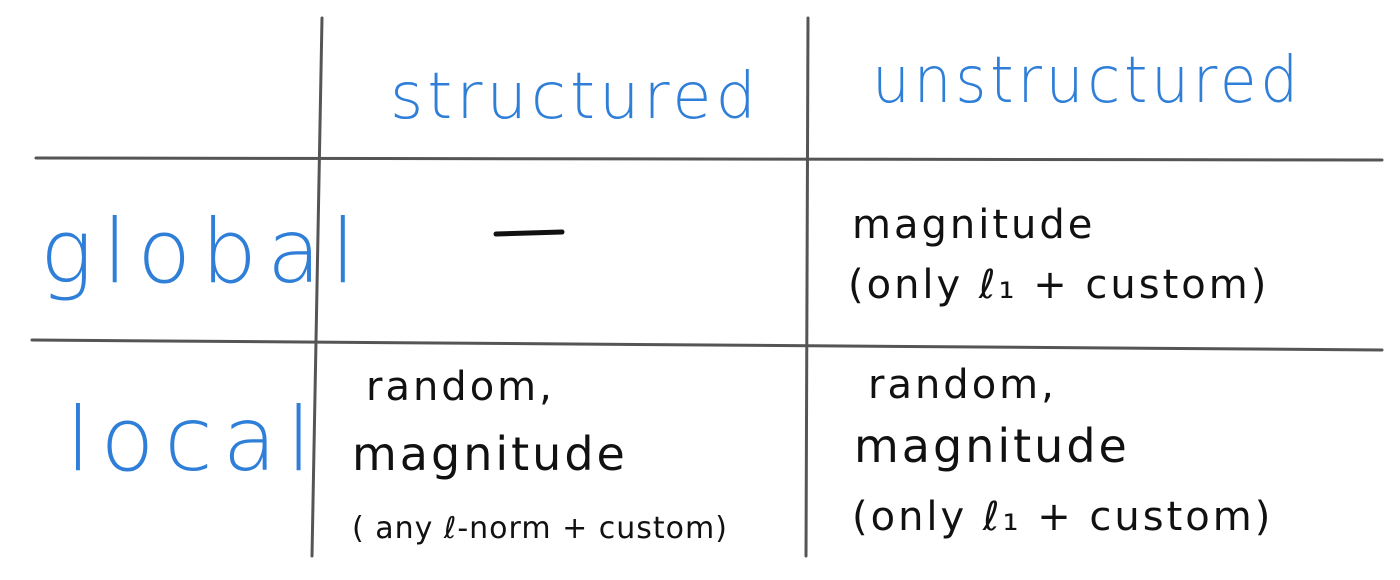 The width and height of the screenshot is (1400, 580). I want to click on horizontal-divider-bottom, so click(707, 345).